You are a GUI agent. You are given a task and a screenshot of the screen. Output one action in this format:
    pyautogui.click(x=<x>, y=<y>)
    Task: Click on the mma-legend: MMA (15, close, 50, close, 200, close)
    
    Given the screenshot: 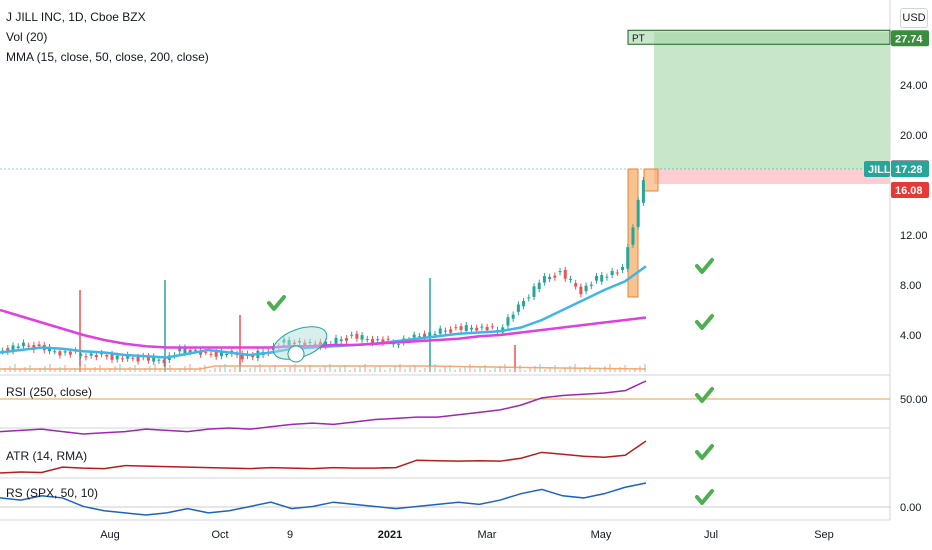 What is the action you would take?
    pyautogui.click(x=107, y=57)
    